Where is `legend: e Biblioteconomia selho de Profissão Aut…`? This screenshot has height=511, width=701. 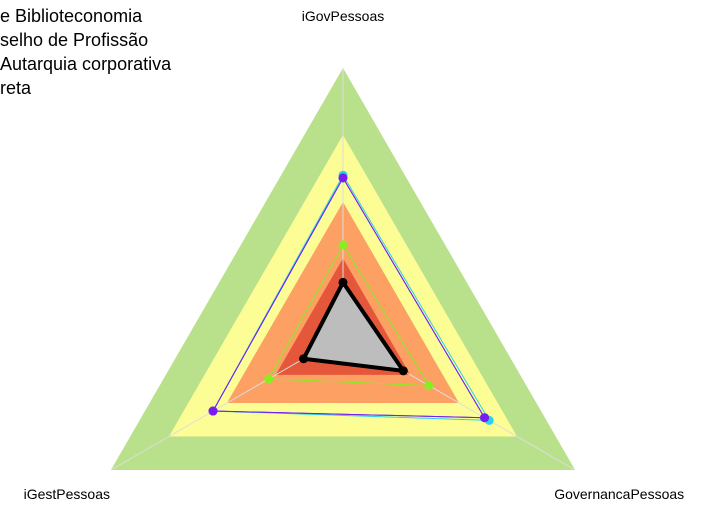 legend: e Biblioteconomia selho de Profissão Aut… is located at coordinates (86, 52).